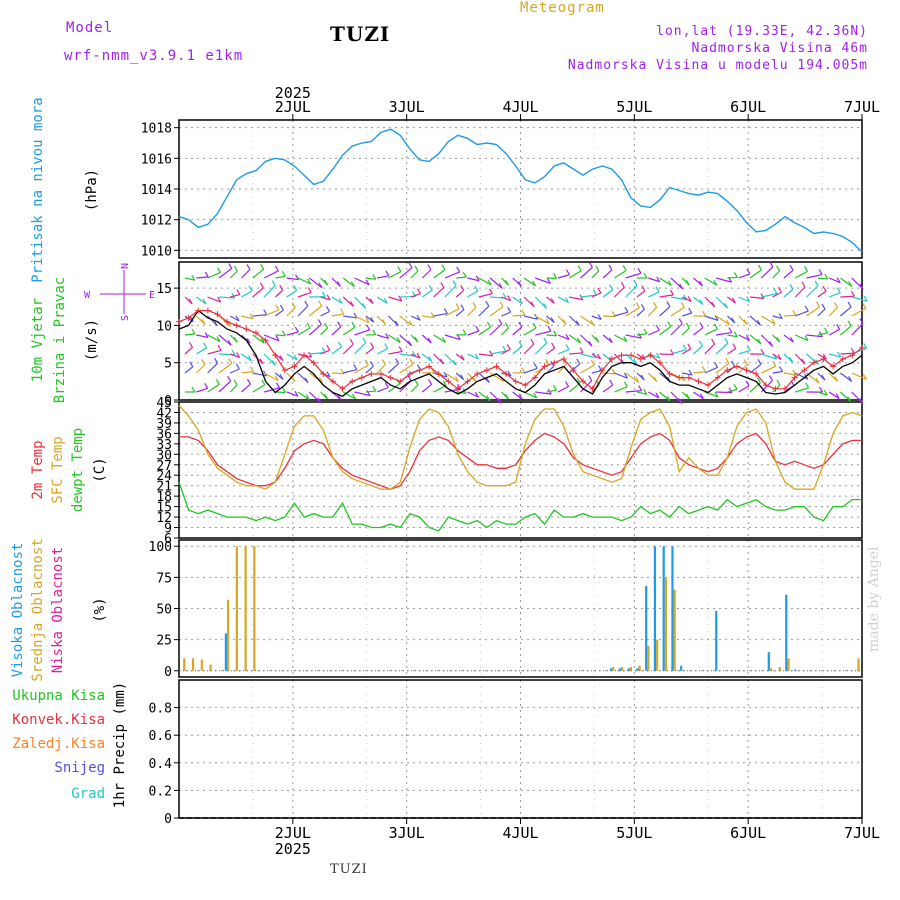  Describe the element at coordinates (520, 353) in the screenshot. I see `wind-speed-line` at that location.